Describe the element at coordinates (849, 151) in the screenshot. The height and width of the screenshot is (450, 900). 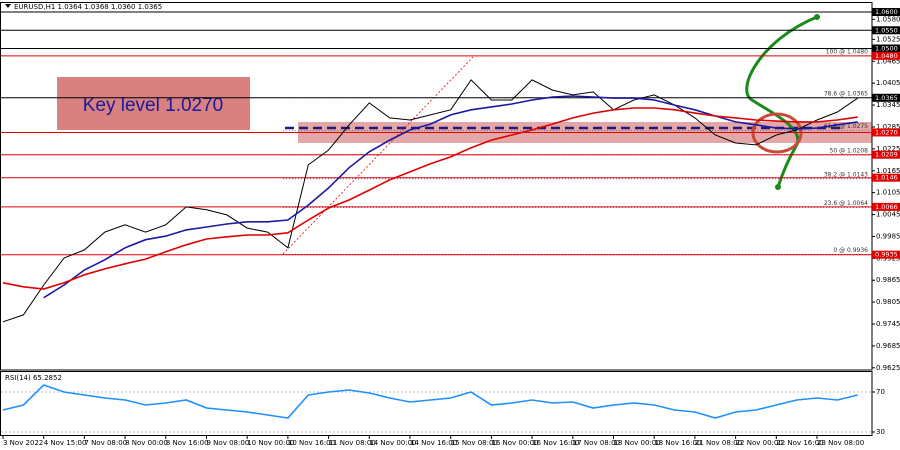
I see `fib-label: 50 @ 1.0208` at that location.